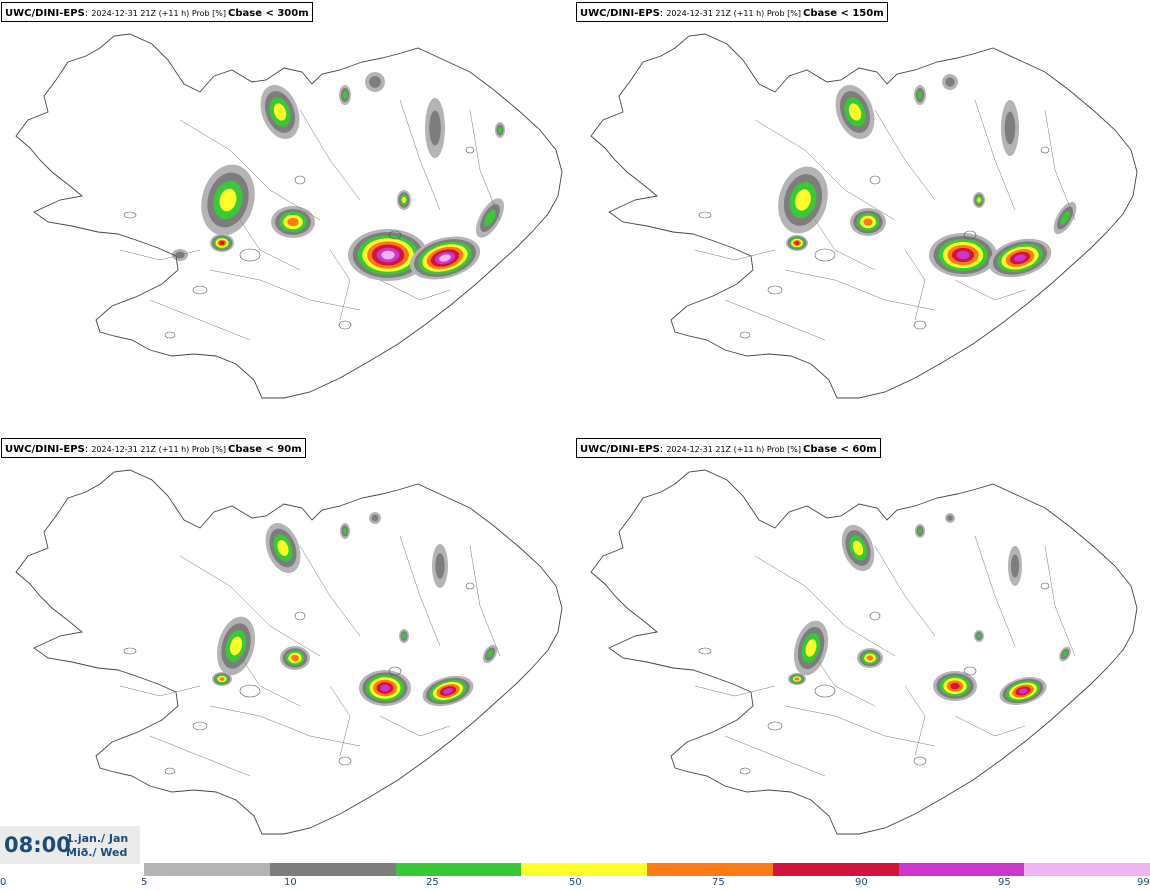 Image resolution: width=1150 pixels, height=891 pixels. Describe the element at coordinates (290, 882) in the screenshot. I see `colorbar-tick-label: 10` at that location.